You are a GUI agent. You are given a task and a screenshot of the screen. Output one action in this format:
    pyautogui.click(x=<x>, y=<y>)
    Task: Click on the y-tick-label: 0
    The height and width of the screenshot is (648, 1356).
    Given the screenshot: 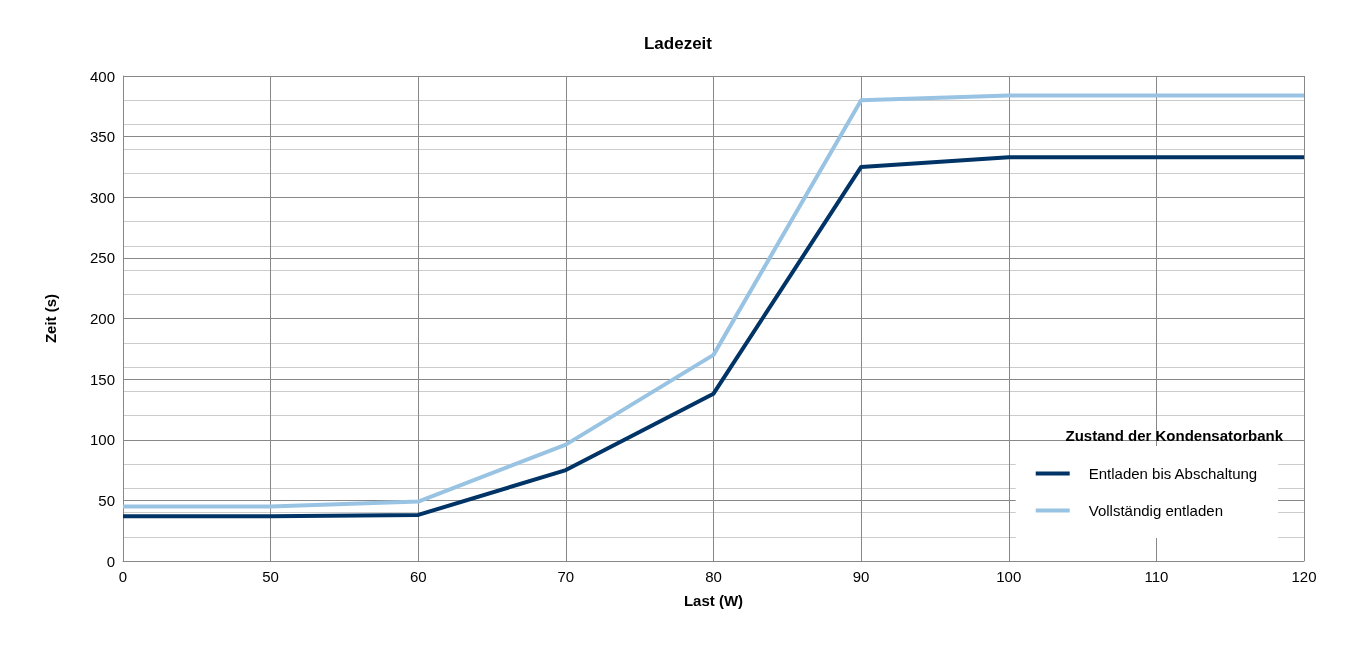 What is the action you would take?
    pyautogui.click(x=110, y=561)
    